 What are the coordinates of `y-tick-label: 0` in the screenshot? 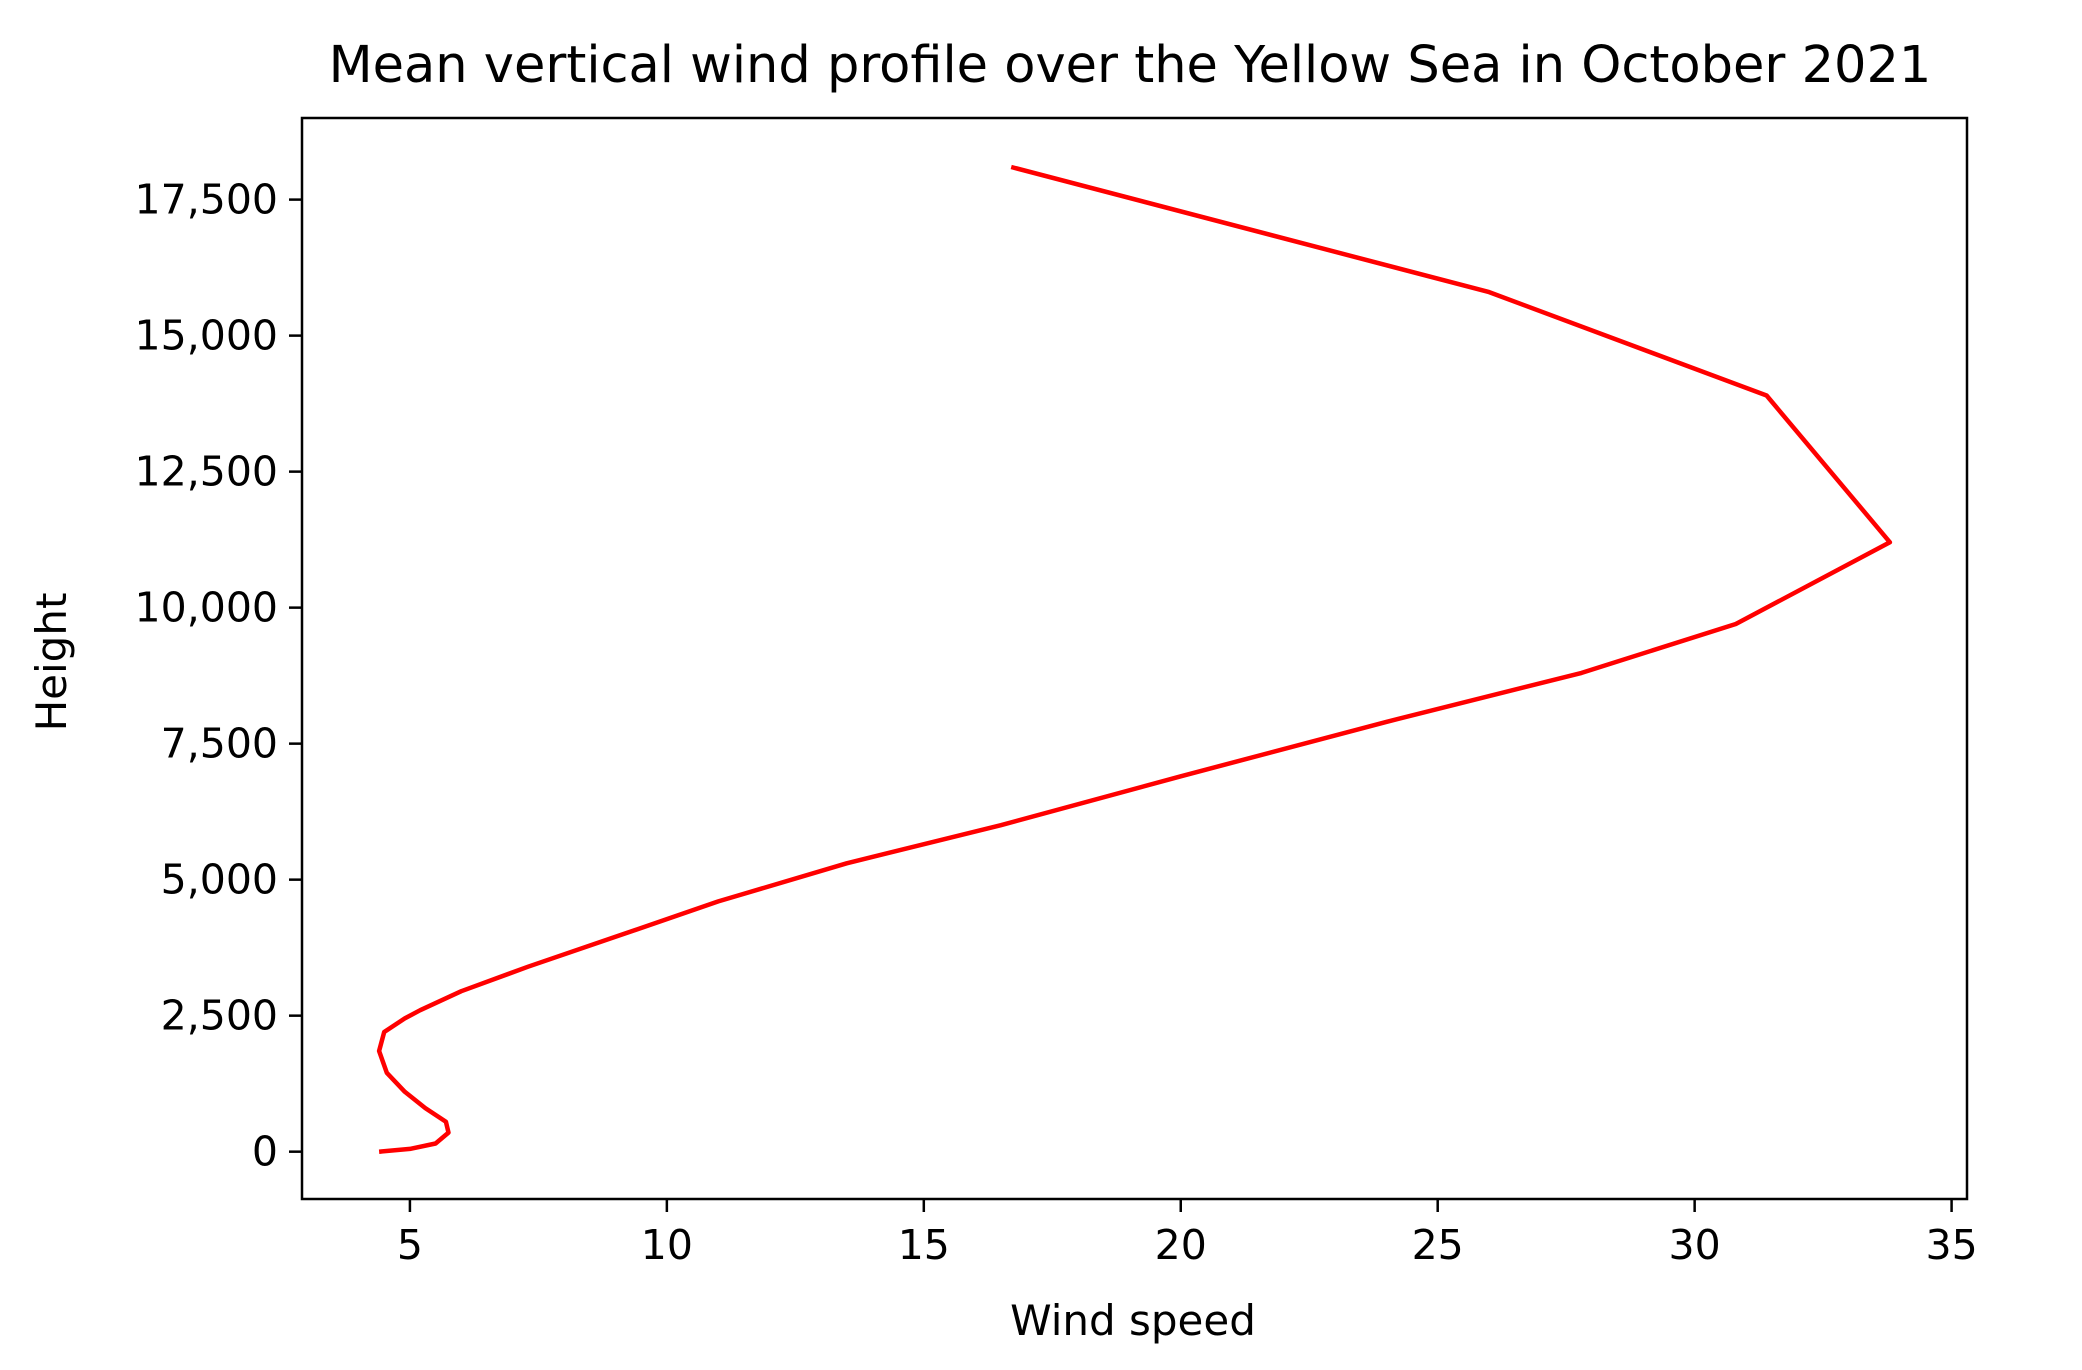 It's located at (265, 1152).